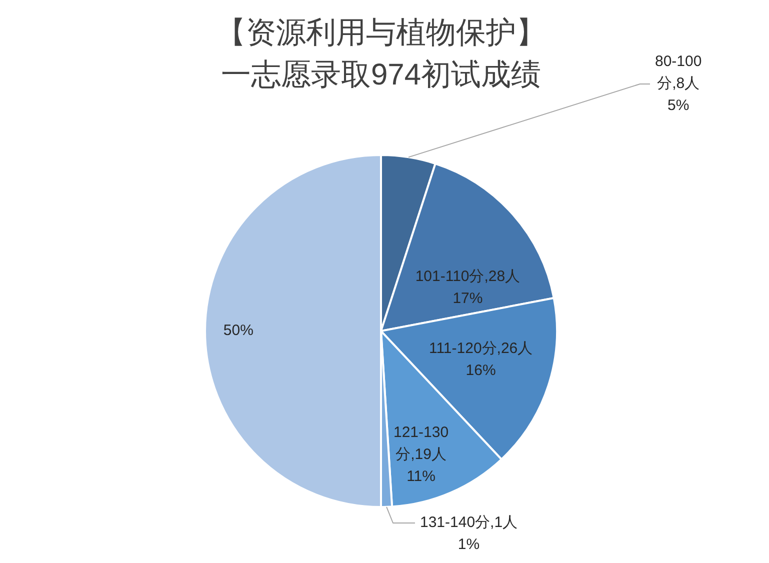 The width and height of the screenshot is (769, 563). What do you see at coordinates (469, 545) in the screenshot?
I see `data-label: 1%` at bounding box center [469, 545].